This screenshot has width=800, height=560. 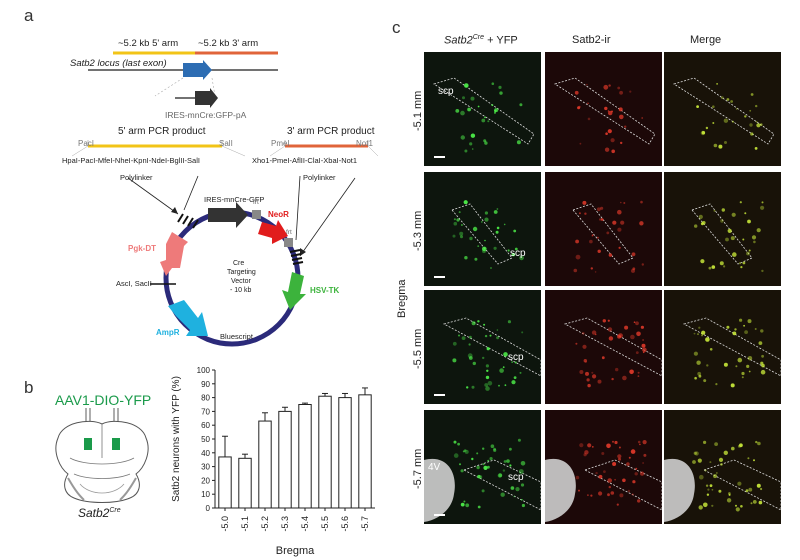 I want to click on pgk-dt-label: Pgk-DT, so click(x=142, y=248).